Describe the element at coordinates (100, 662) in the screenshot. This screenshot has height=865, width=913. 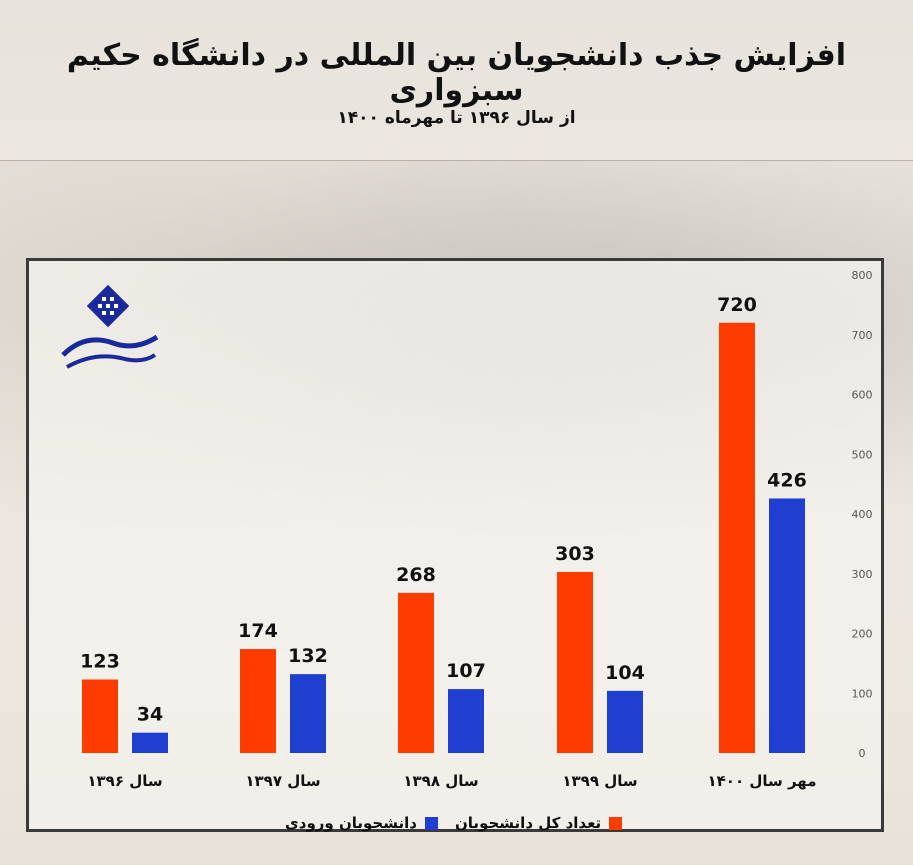
I see `data-label-total: 123` at that location.